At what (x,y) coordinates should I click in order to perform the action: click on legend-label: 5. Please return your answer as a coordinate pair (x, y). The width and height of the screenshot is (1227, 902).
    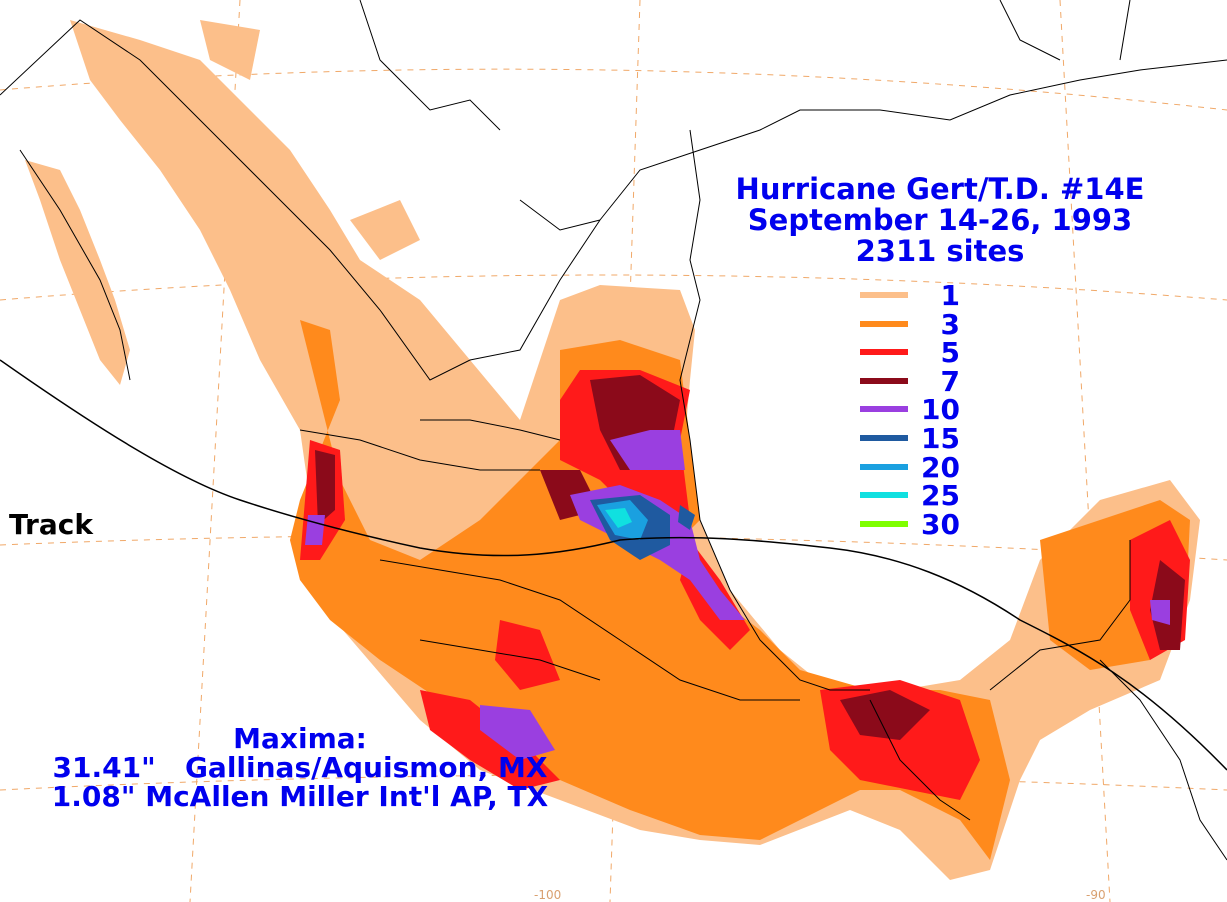
    Looking at the image, I should click on (950, 353).